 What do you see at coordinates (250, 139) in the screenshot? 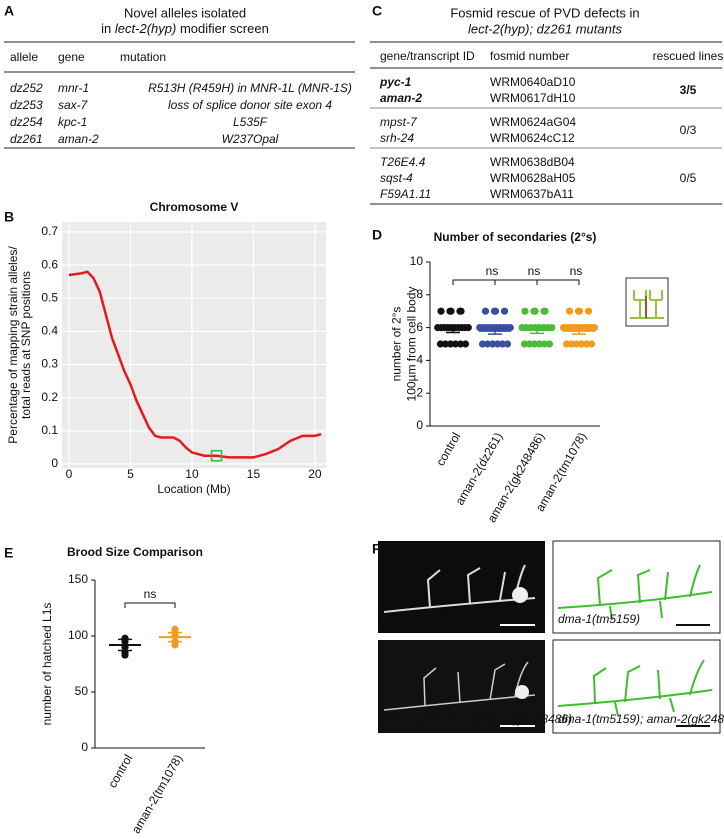
I see `table-cell: W237Opal` at bounding box center [250, 139].